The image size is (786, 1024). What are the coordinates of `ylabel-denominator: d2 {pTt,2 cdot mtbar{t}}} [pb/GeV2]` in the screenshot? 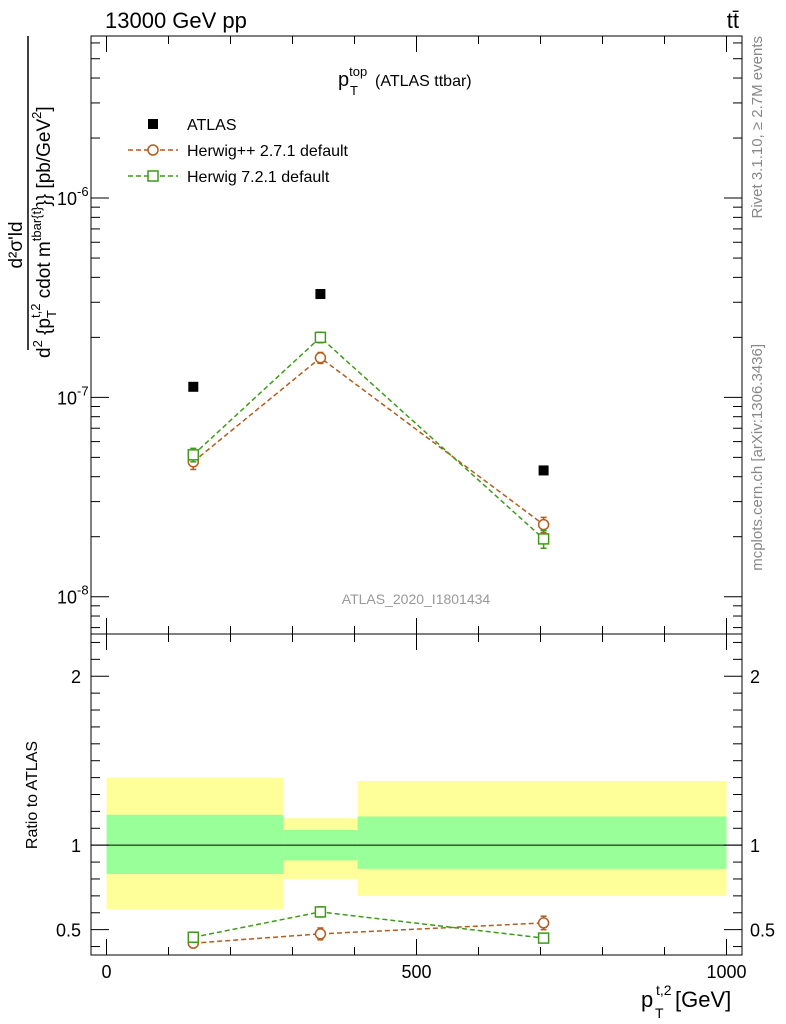 It's located at (43, 232).